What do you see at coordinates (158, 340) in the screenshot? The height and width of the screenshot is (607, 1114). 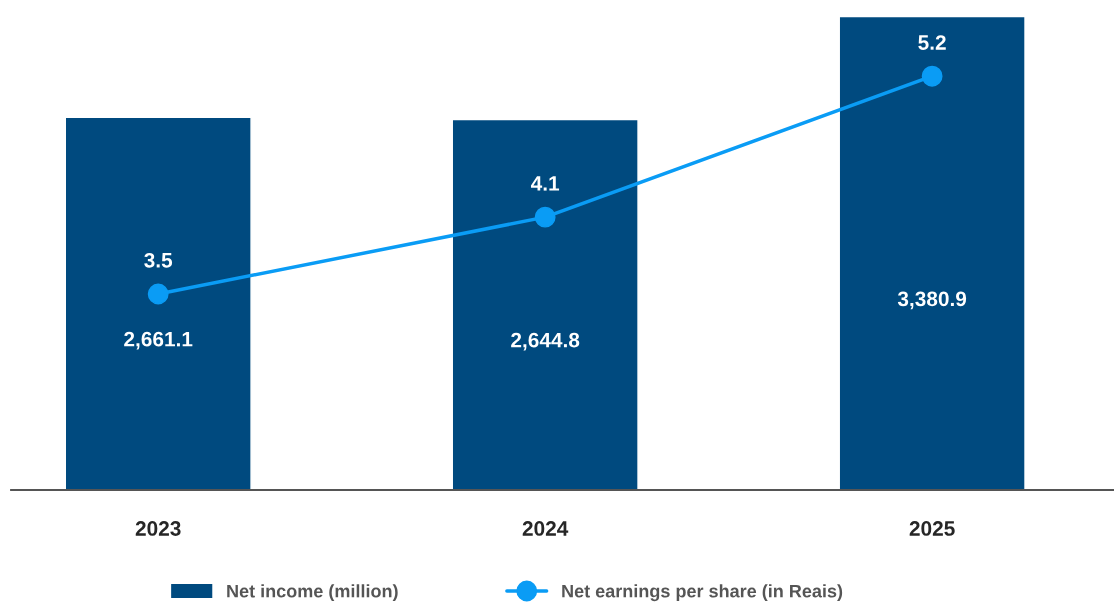 I see `data-label: 2,661.1` at bounding box center [158, 340].